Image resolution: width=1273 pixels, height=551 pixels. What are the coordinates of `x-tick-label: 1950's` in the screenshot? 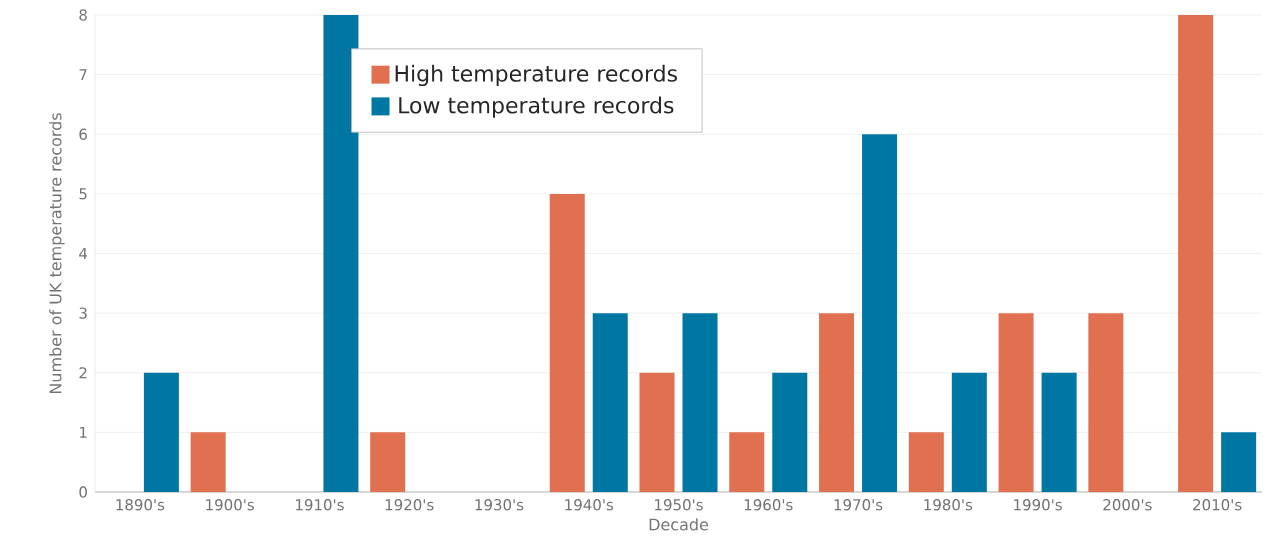 It's located at (679, 505).